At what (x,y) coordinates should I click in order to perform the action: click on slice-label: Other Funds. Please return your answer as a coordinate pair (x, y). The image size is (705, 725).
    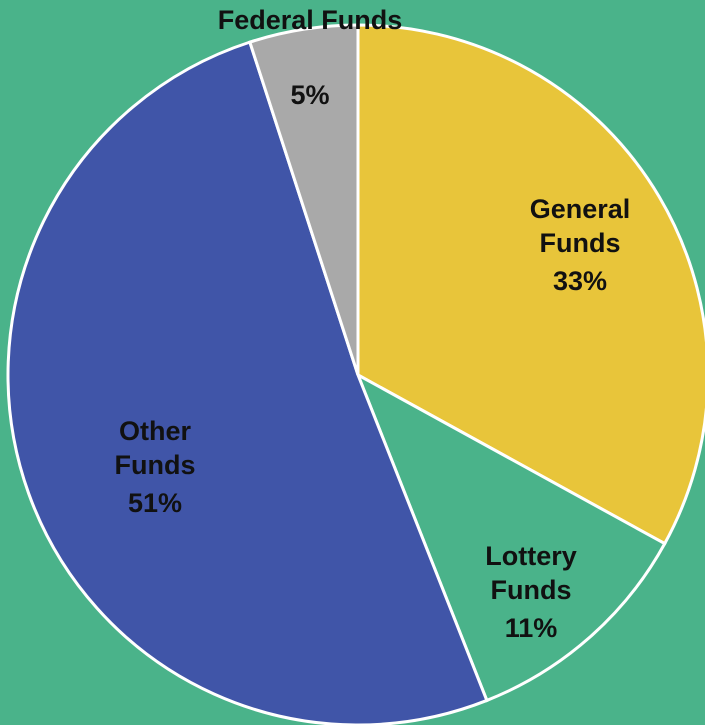
    Looking at the image, I should click on (155, 448).